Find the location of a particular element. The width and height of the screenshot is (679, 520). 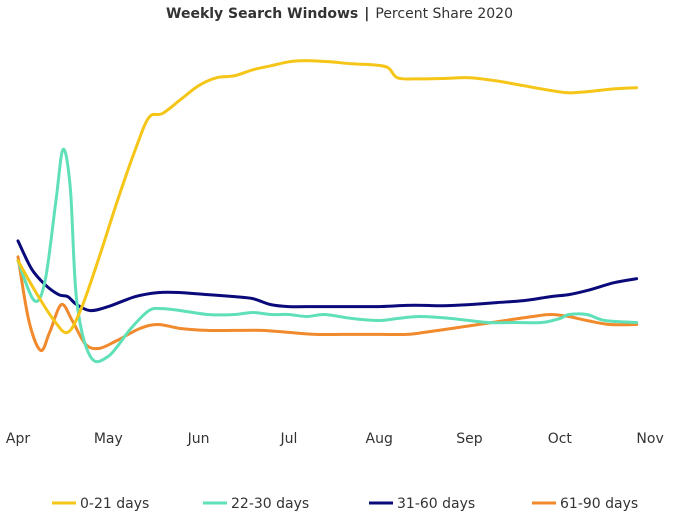

chart-title-subtitle: Percent Share 2020 is located at coordinates (444, 14).